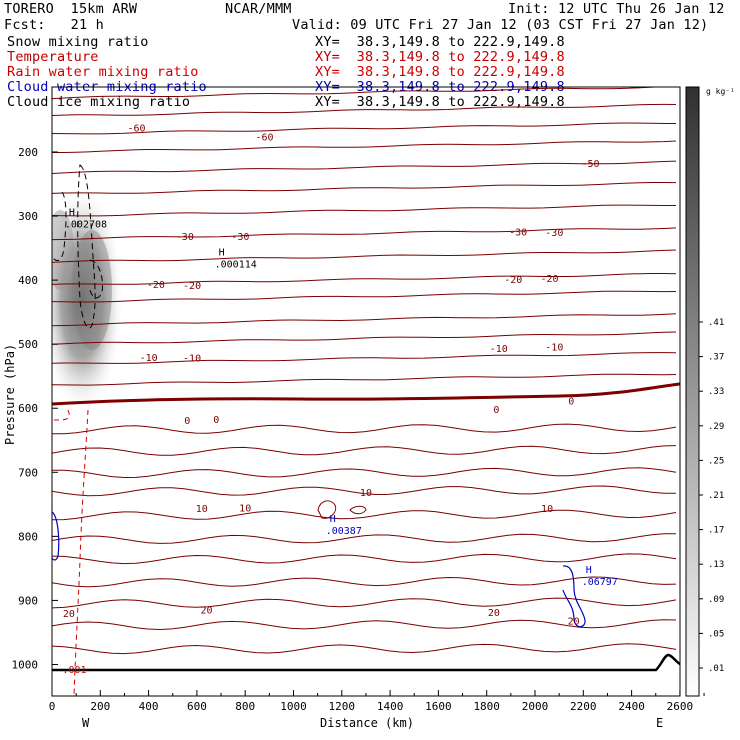 This screenshot has width=740, height=740. Describe the element at coordinates (78, 42) in the screenshot. I see `field-label-snow: Snow mixing ratio` at that location.